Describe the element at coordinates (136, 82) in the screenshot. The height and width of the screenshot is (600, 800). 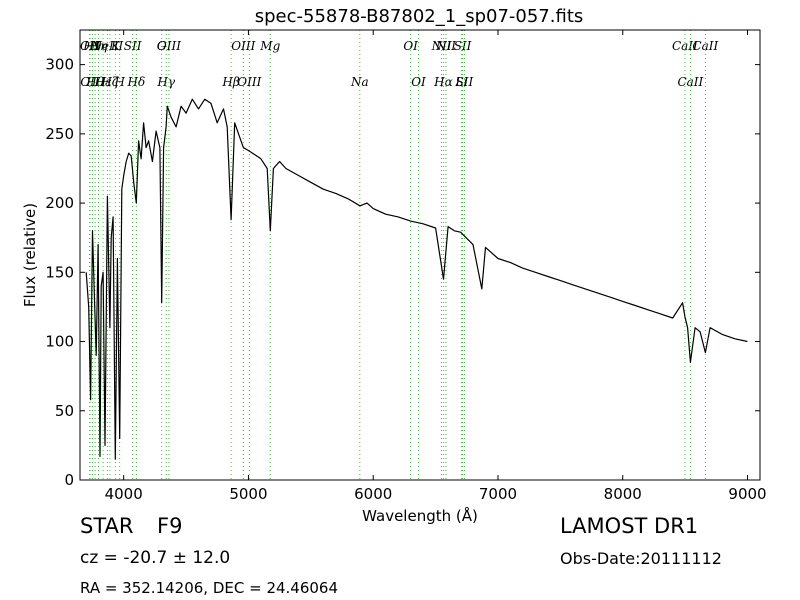
I see `line-marker-label: Hδ` at that location.